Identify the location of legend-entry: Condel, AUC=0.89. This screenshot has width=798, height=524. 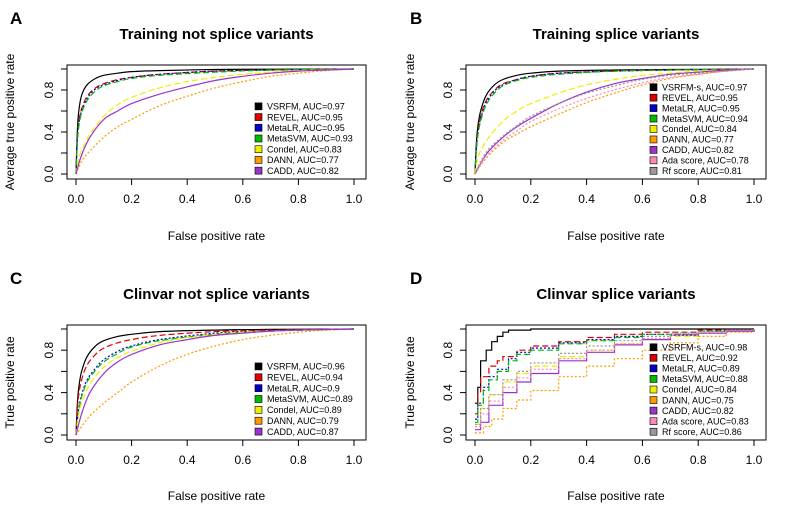
(304, 410).